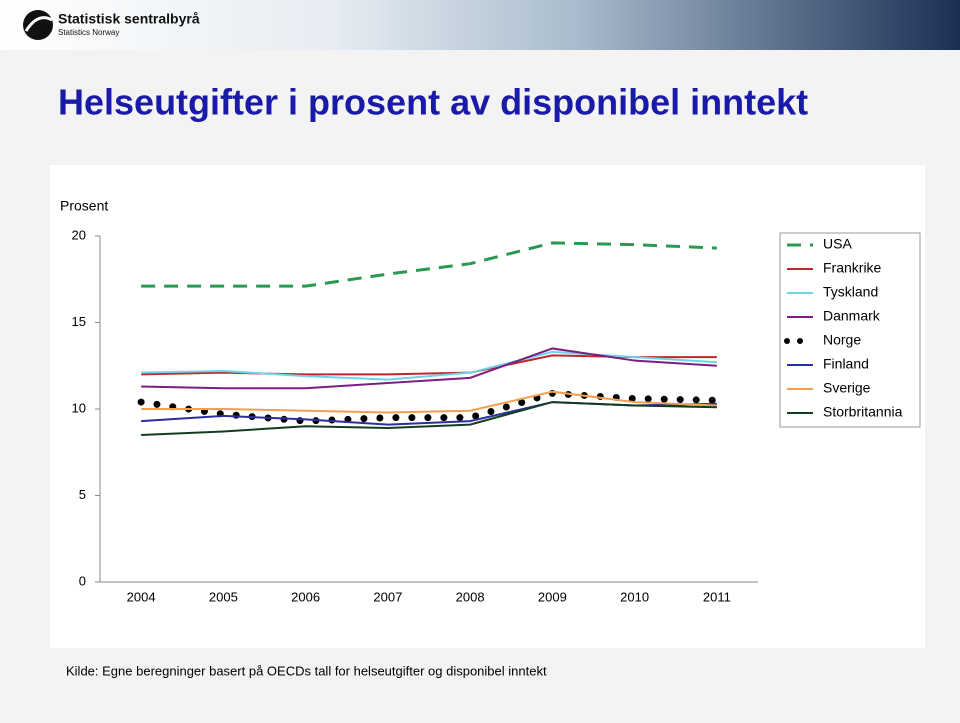 This screenshot has height=723, width=960. What do you see at coordinates (846, 364) in the screenshot?
I see `legend-label: Finland` at bounding box center [846, 364].